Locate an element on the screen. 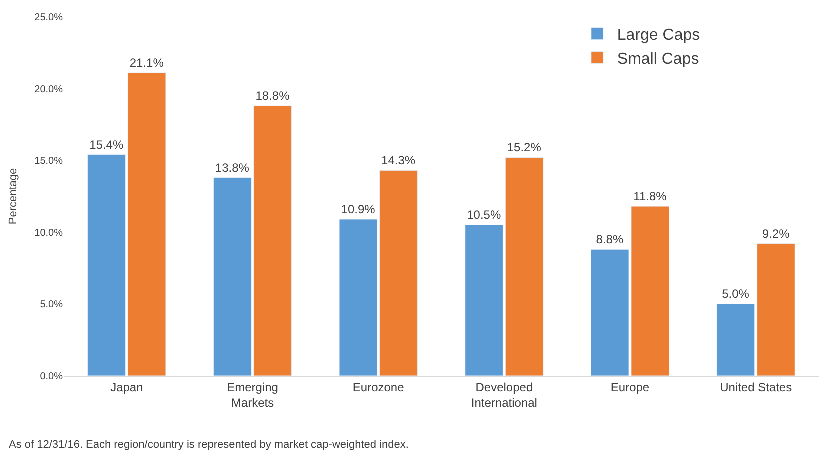 This screenshot has height=456, width=831. data-label: 9.2% is located at coordinates (776, 233).